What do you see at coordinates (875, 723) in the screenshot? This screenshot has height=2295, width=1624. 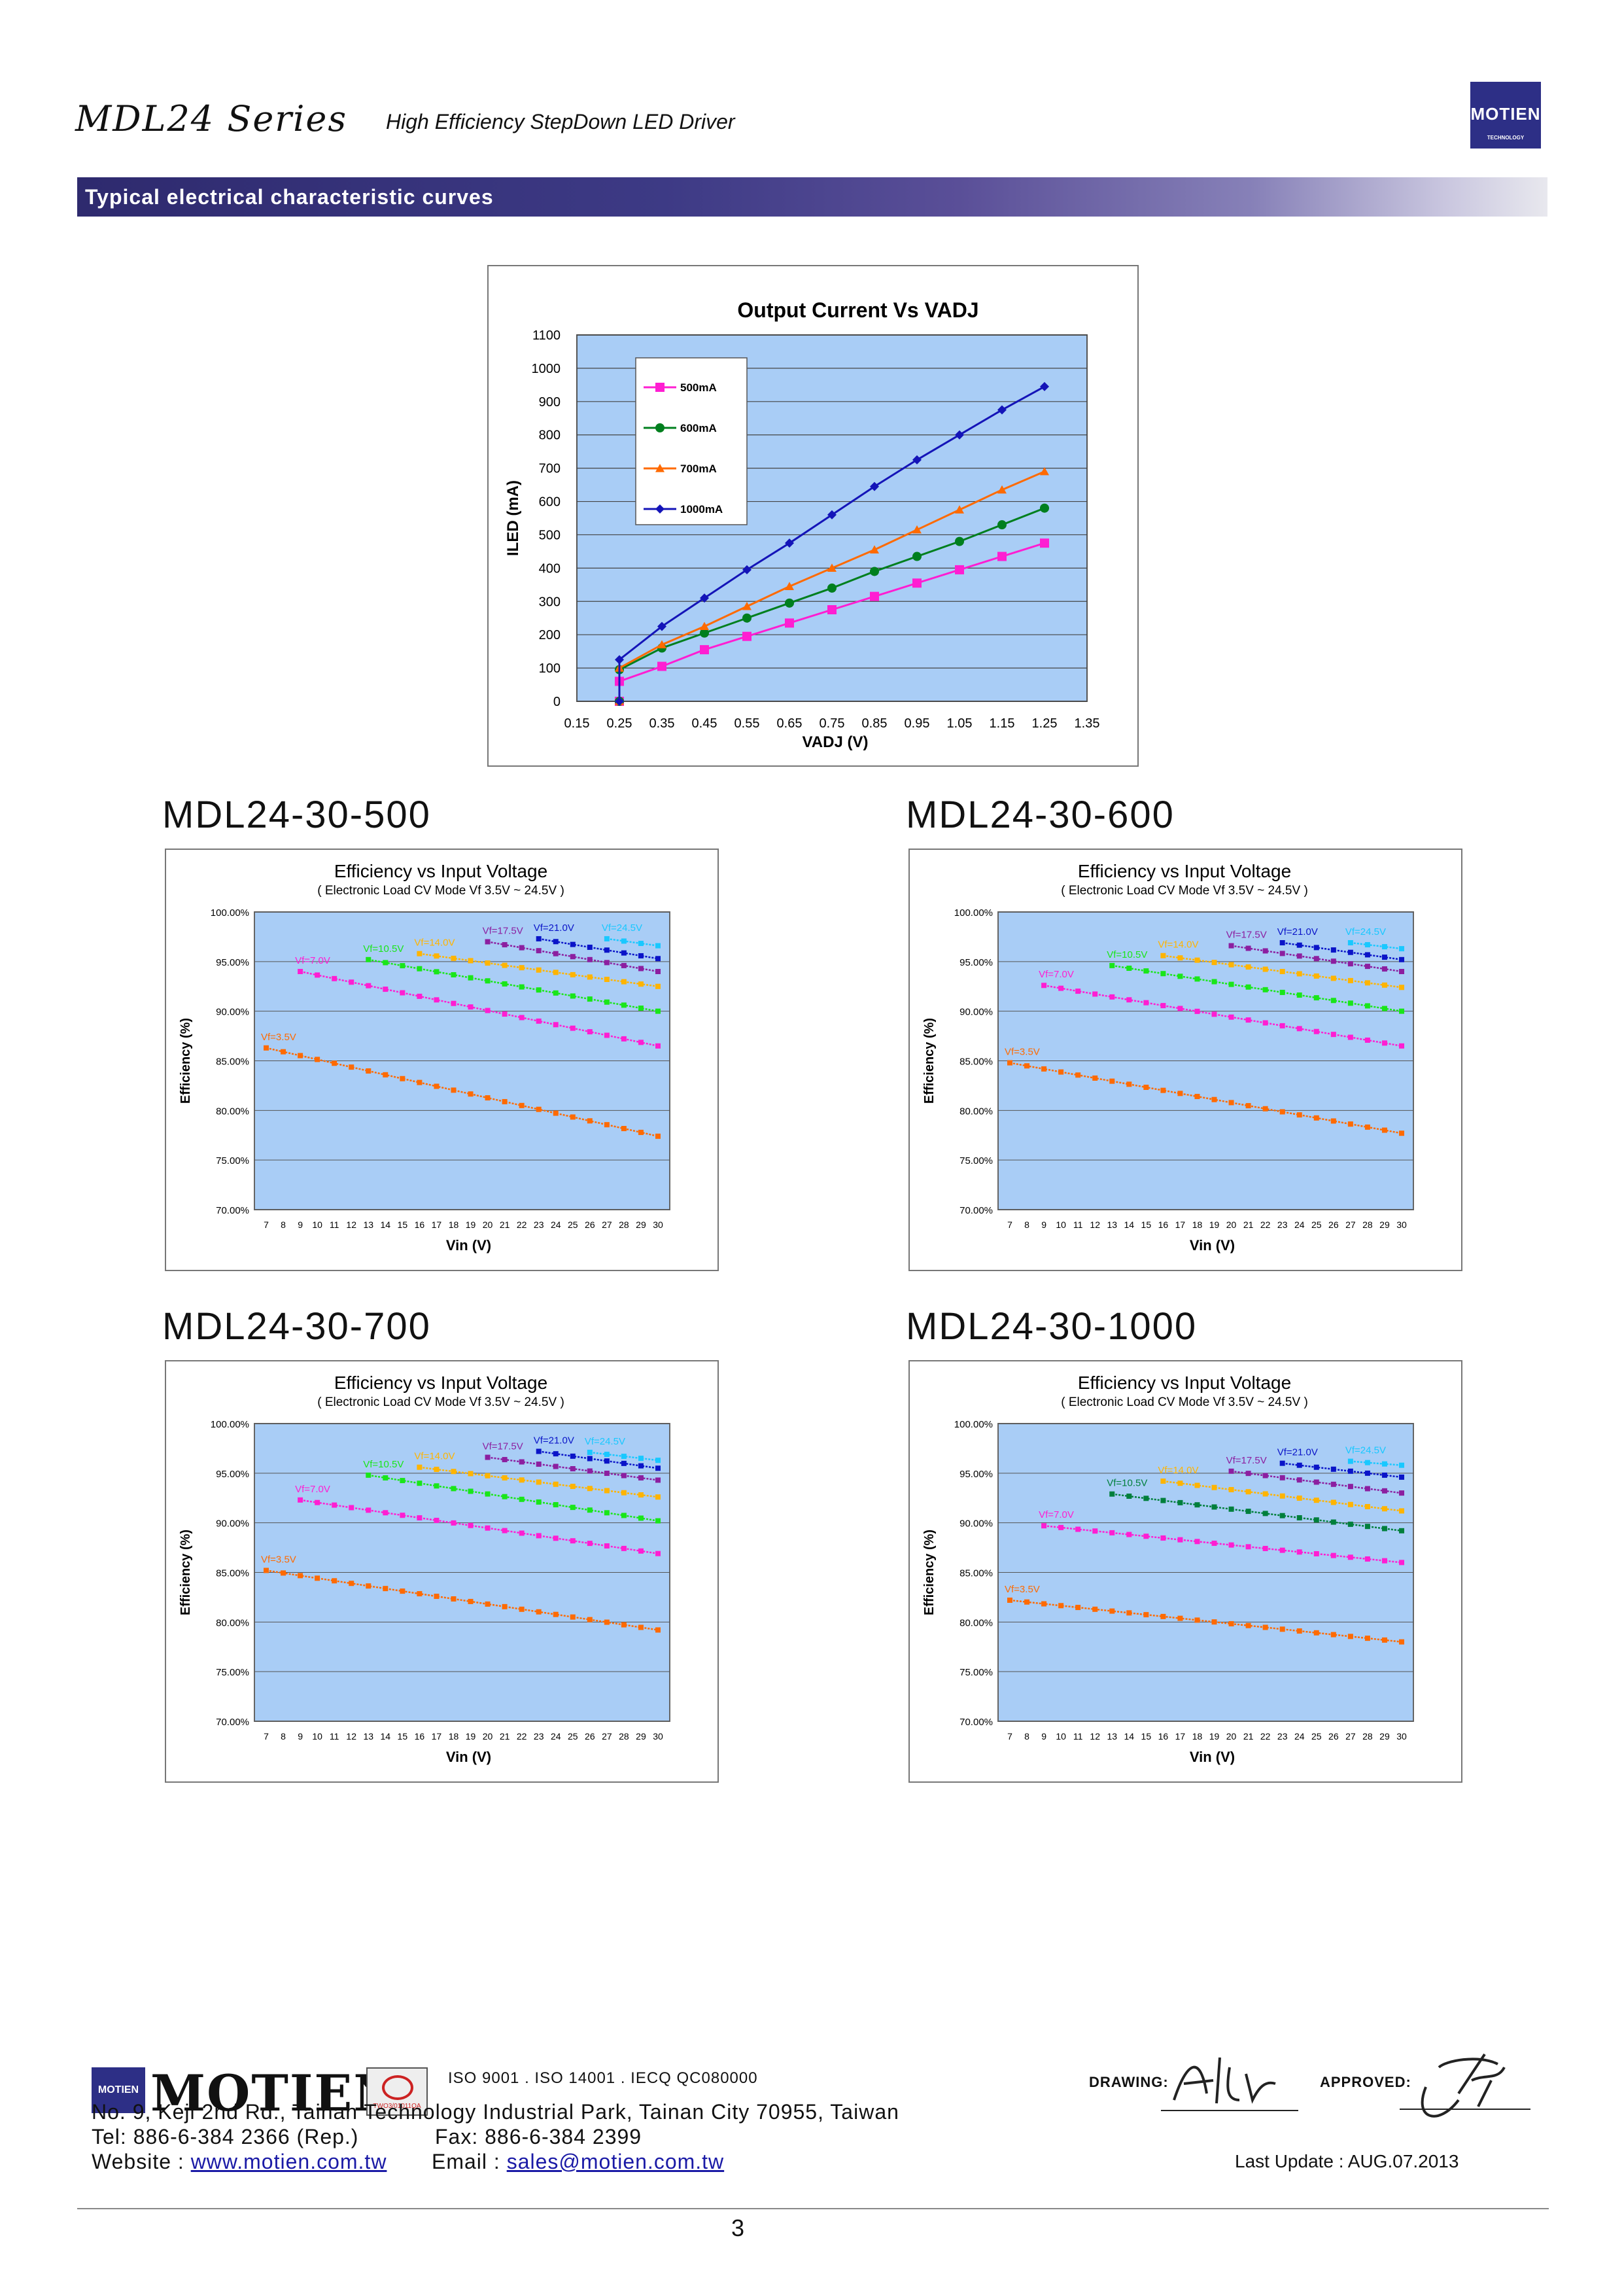 I see `vadj-x-tick: 0.85` at bounding box center [875, 723].